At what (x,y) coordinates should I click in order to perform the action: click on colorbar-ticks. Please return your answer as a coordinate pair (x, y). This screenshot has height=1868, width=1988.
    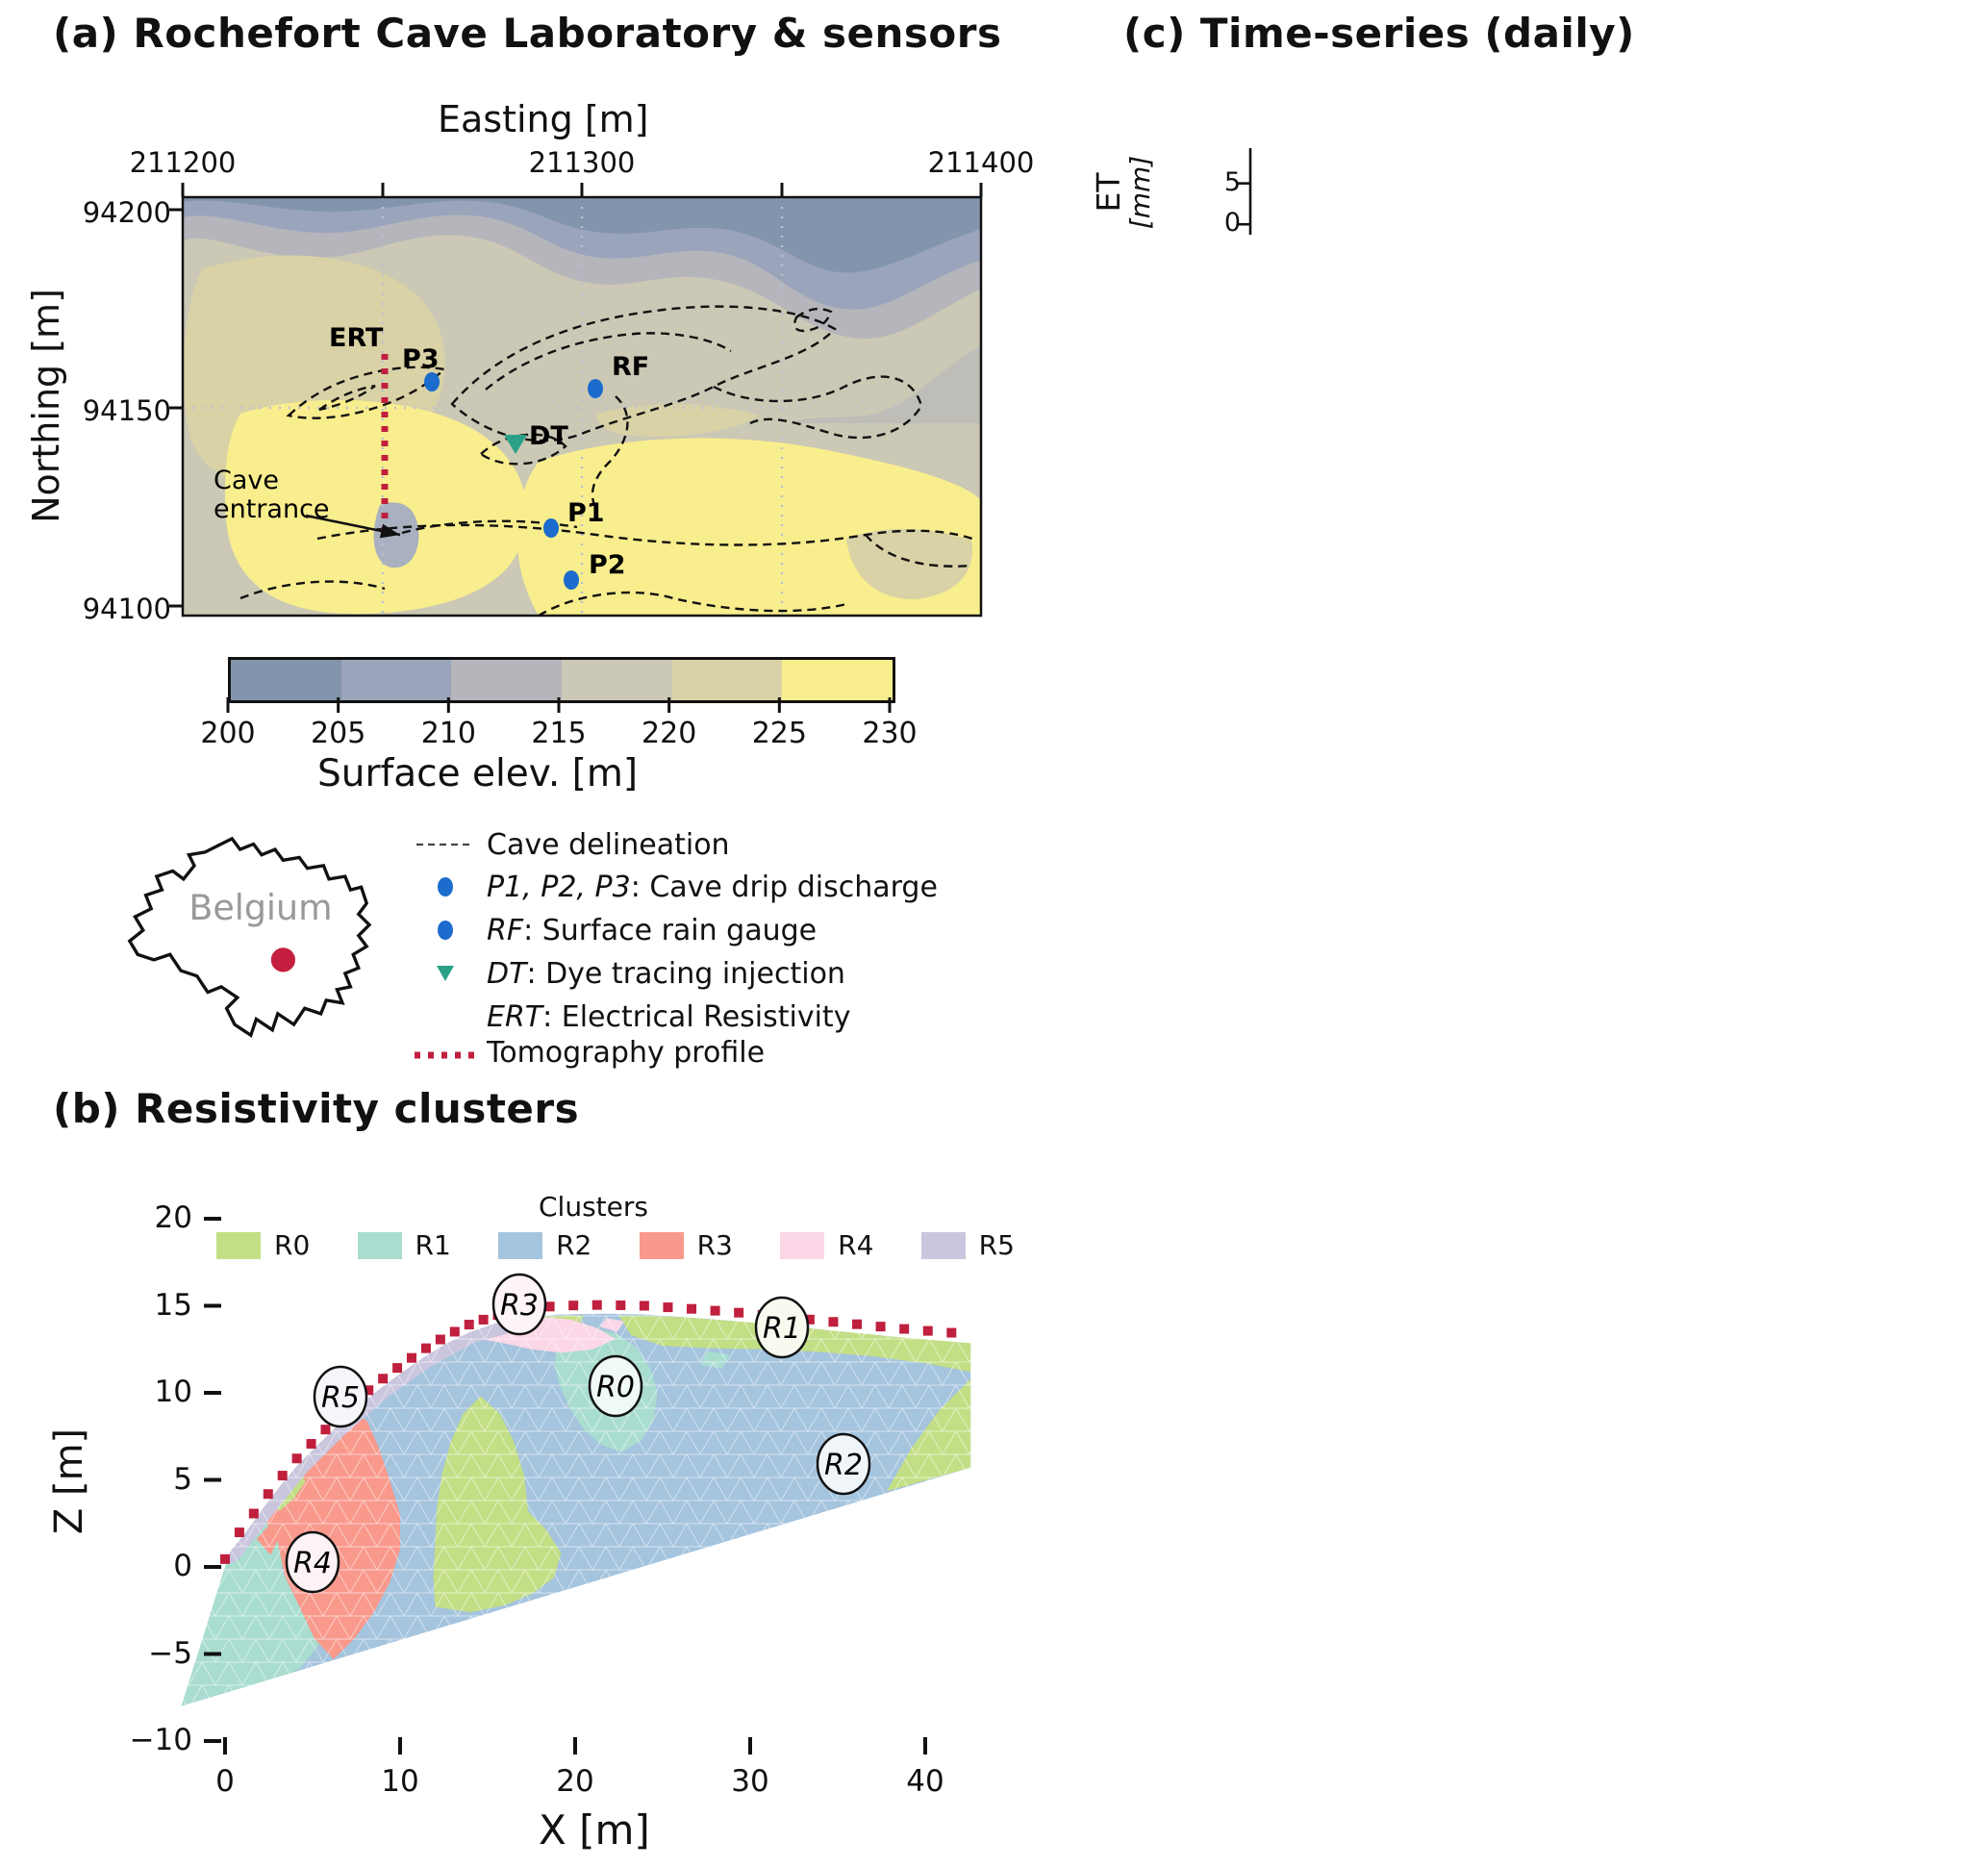
    Looking at the image, I should click on (559, 705).